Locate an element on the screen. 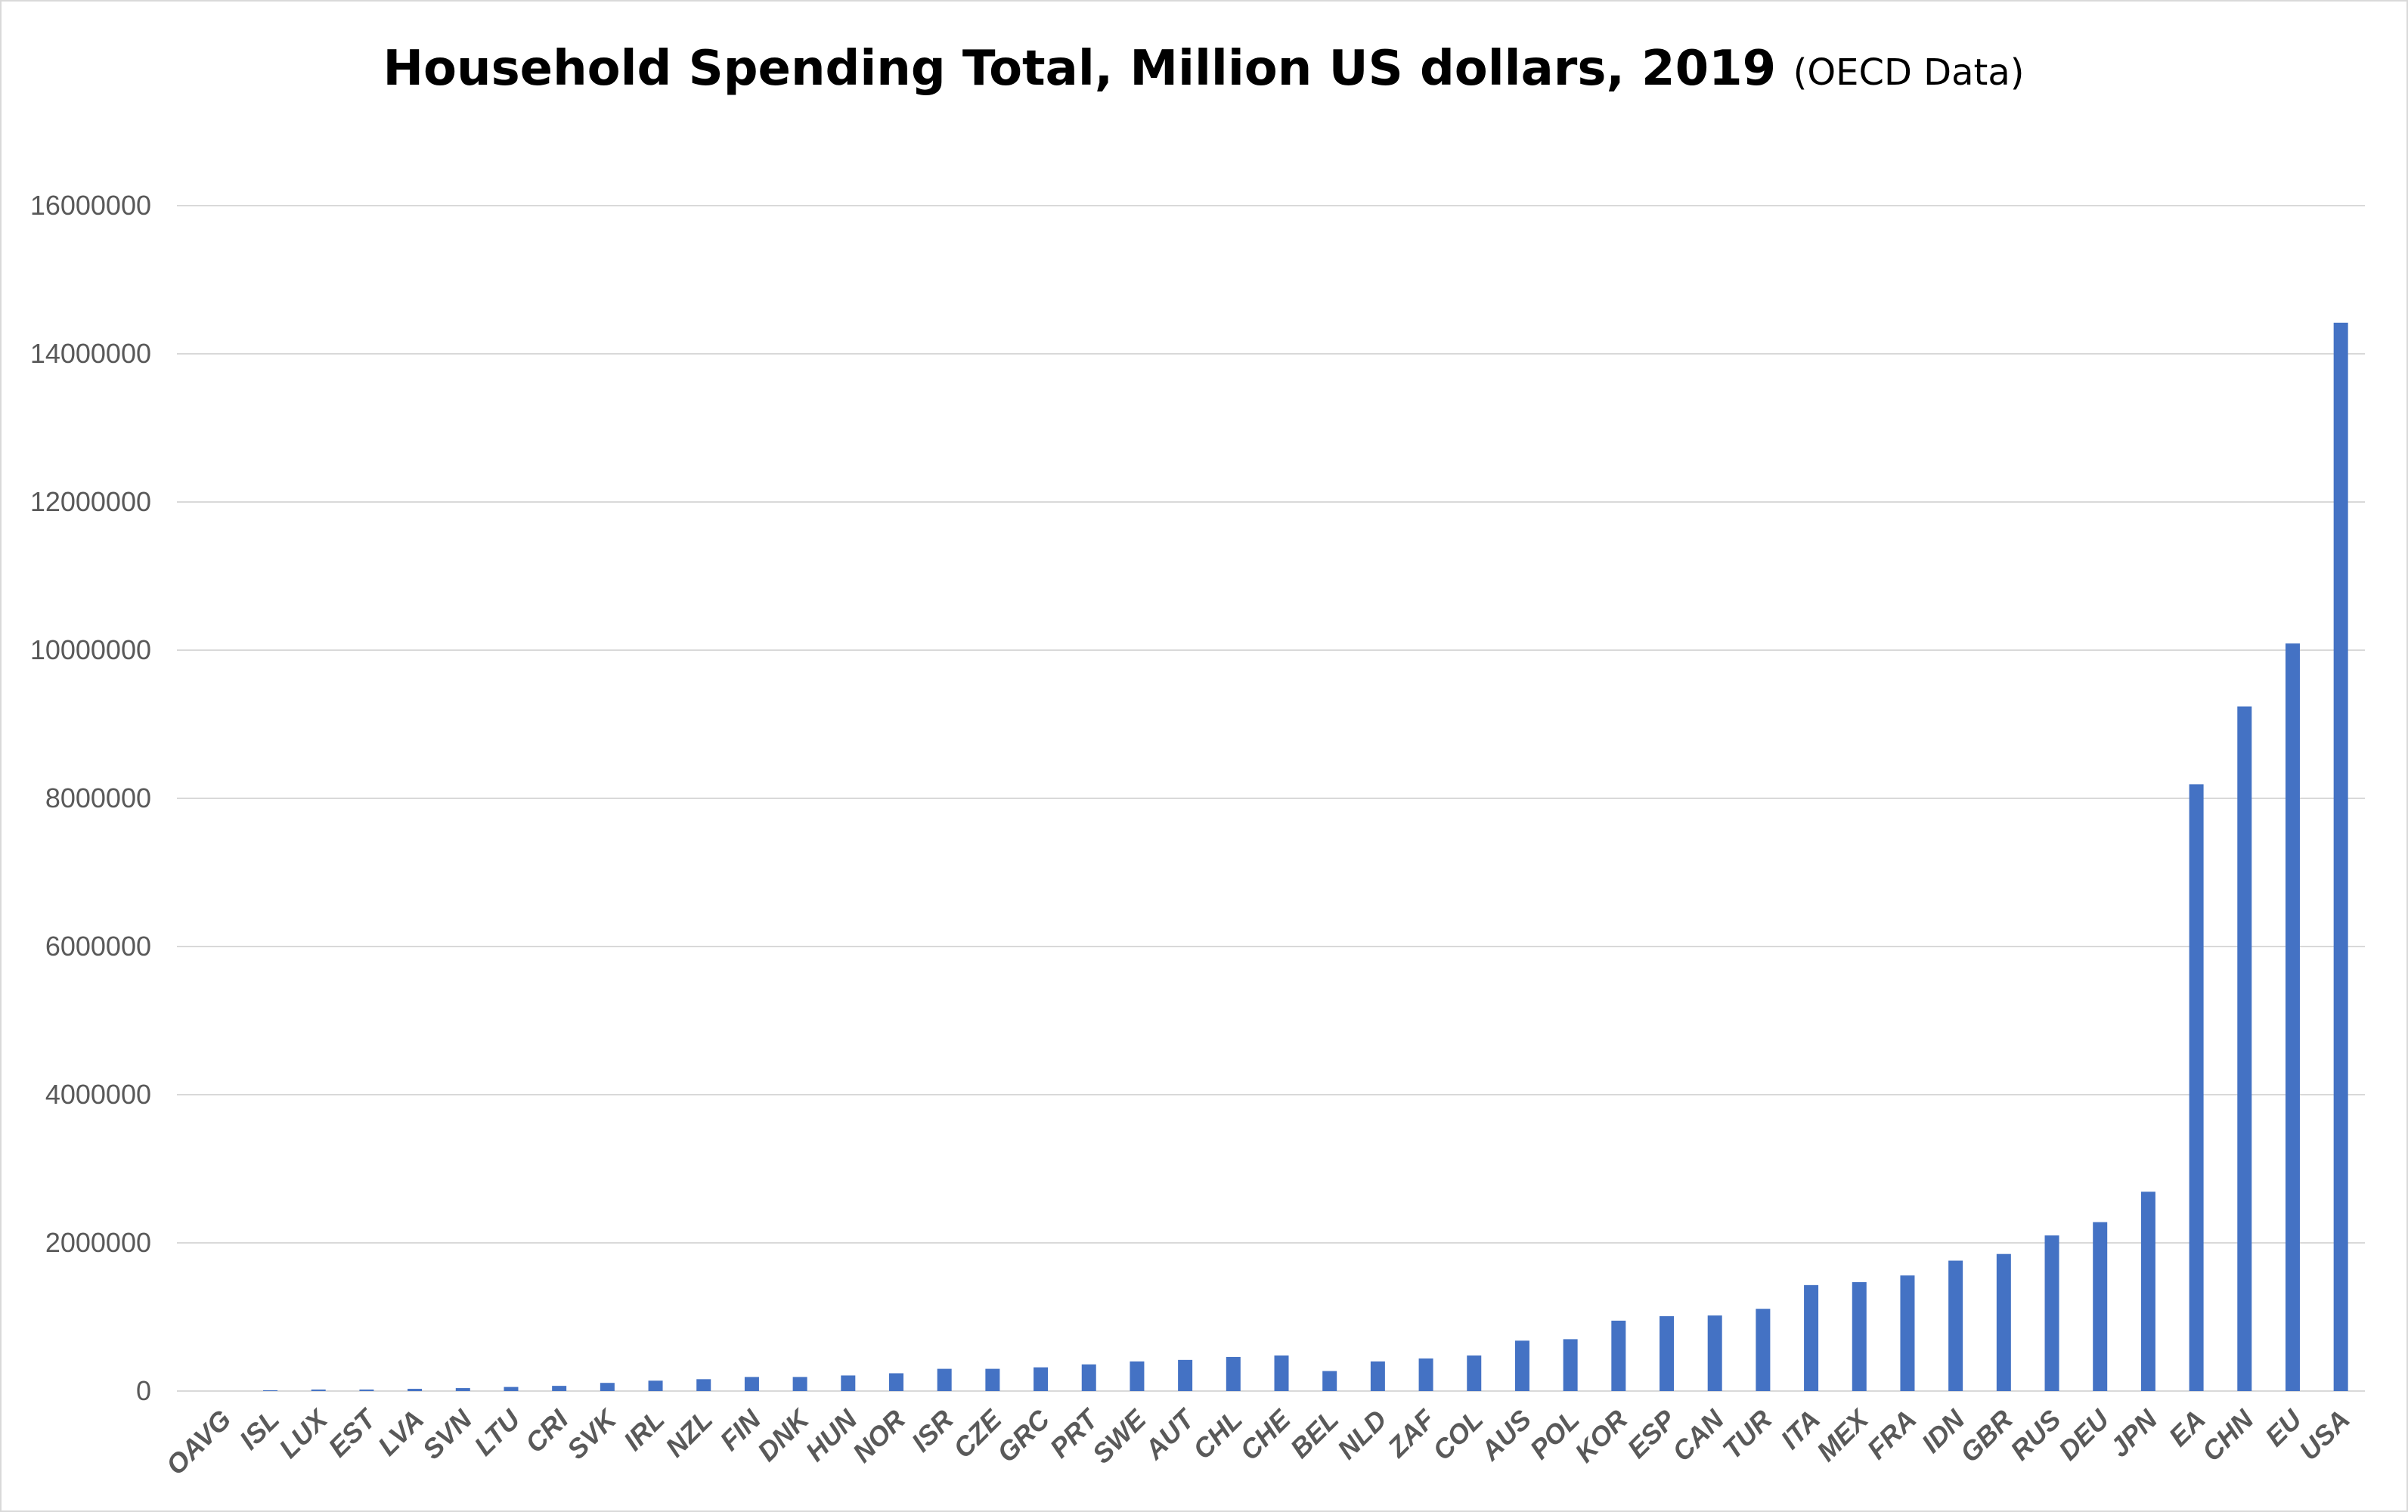 The height and width of the screenshot is (1512, 2408). bar-nzl is located at coordinates (703, 1385).